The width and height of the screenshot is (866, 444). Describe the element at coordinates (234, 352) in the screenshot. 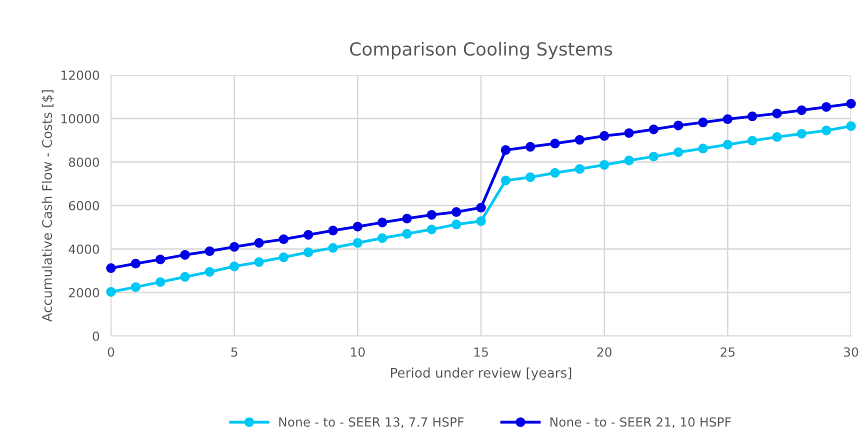

I see `x-tick-label: 5` at that location.